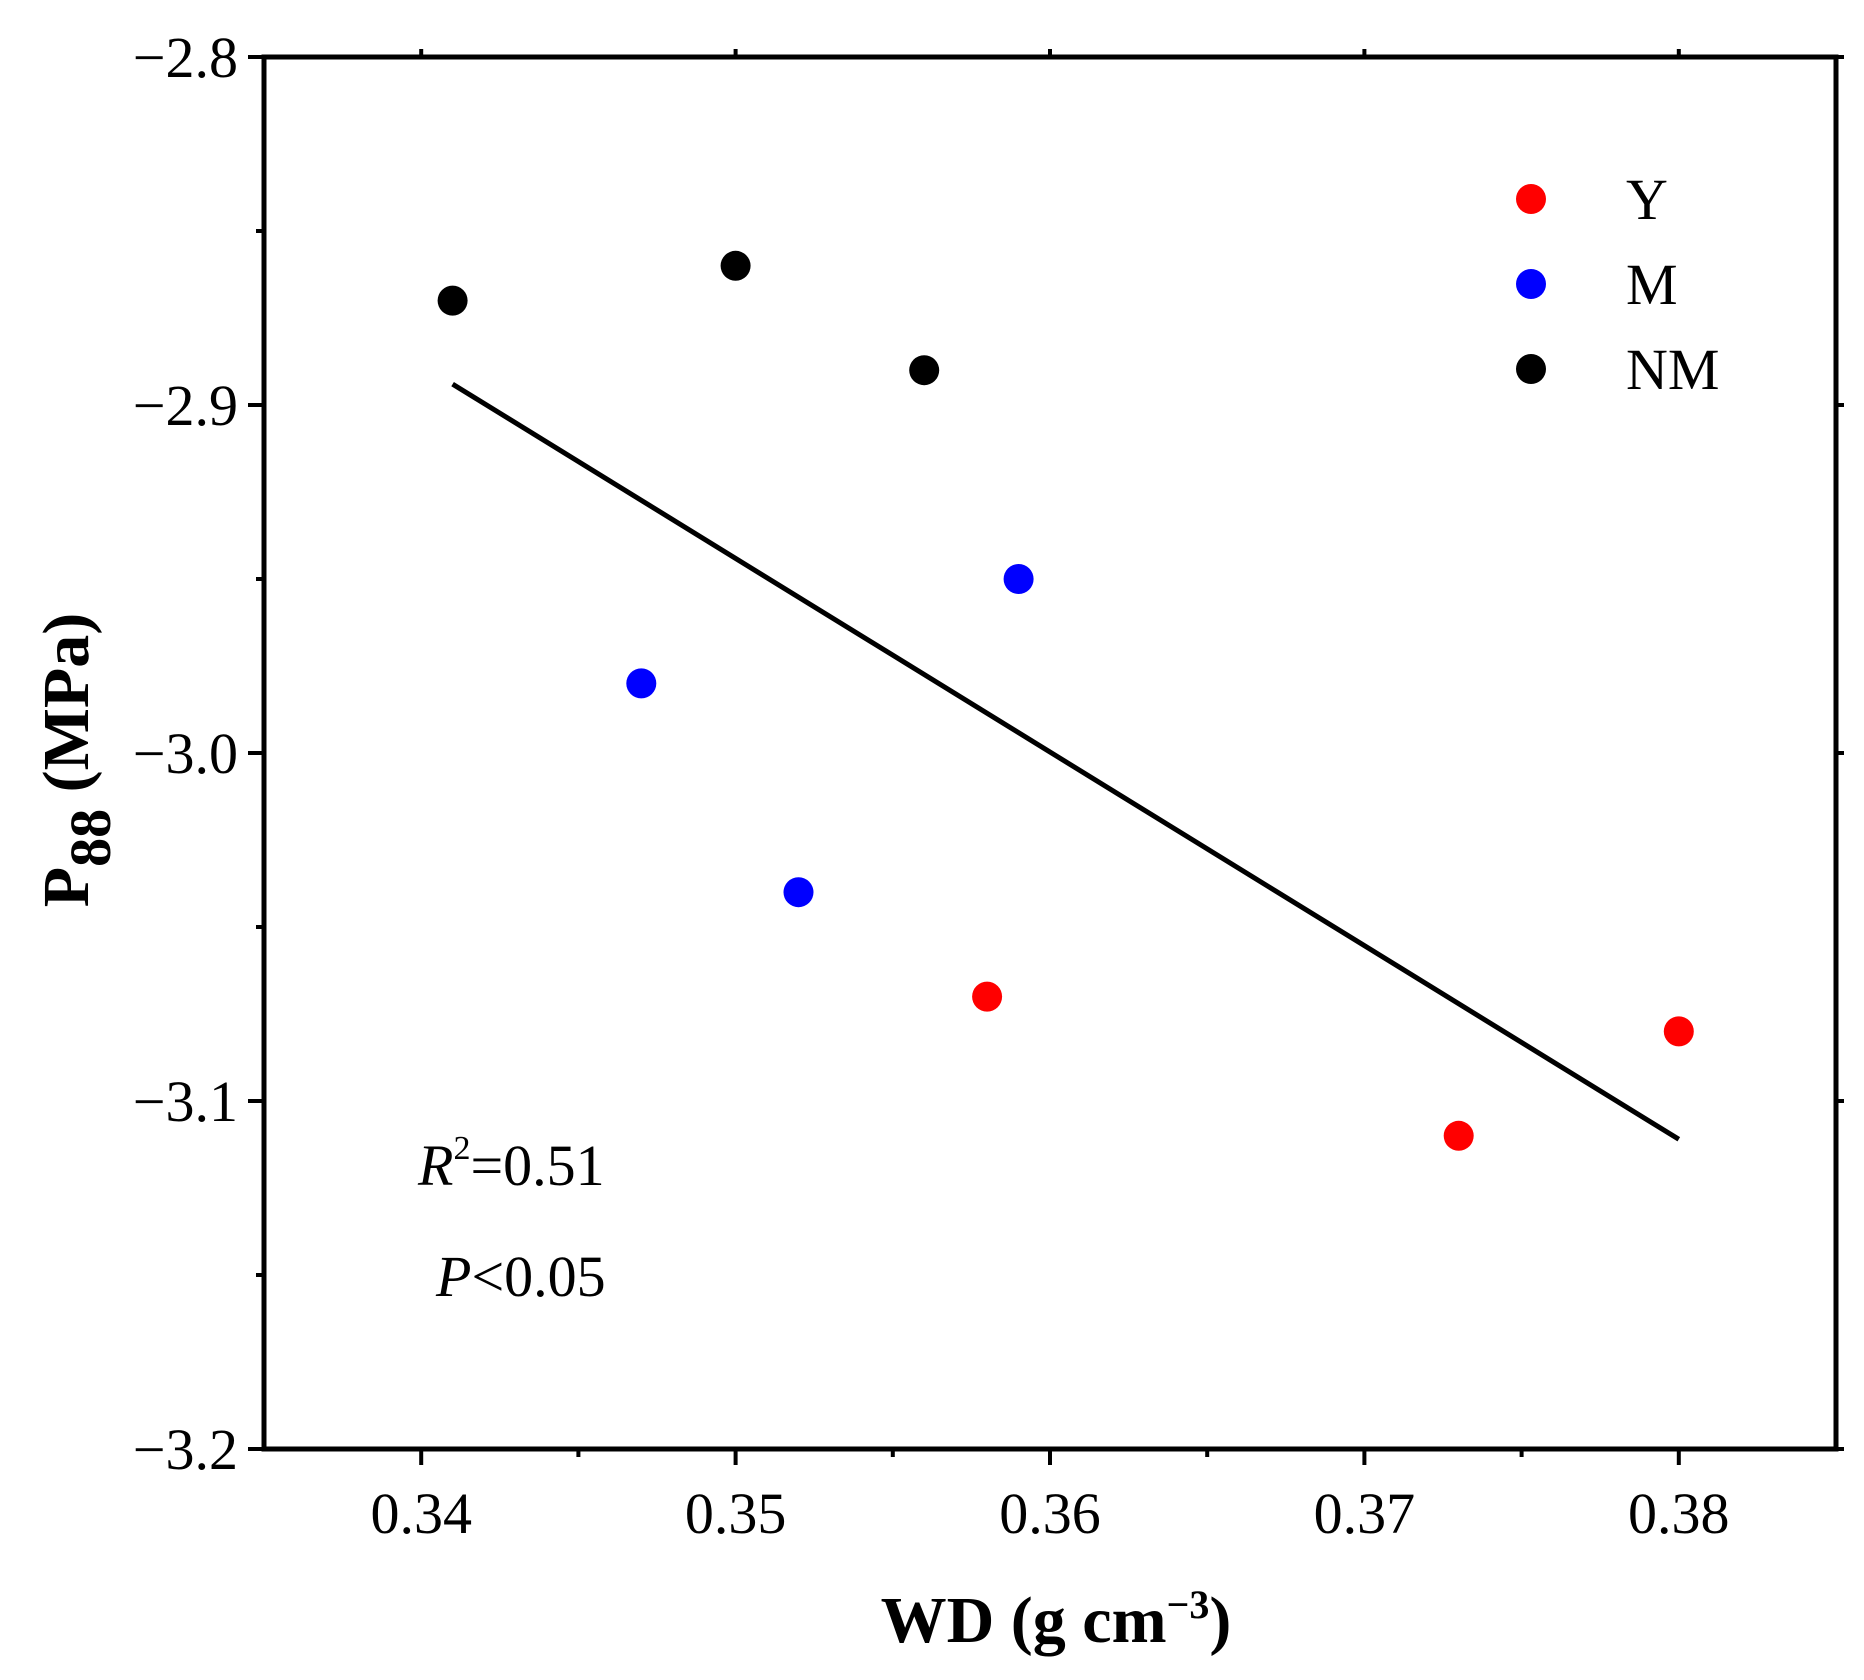 The height and width of the screenshot is (1680, 1864). I want to click on y-tick-label-5: −3.2, so click(185, 1449).